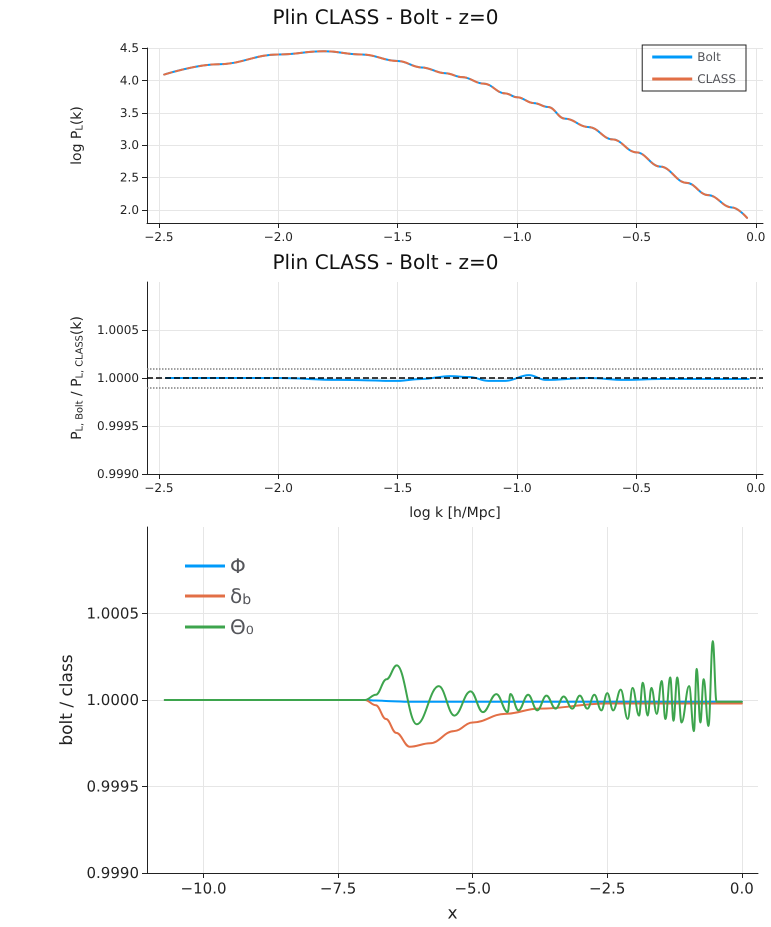 The width and height of the screenshot is (771, 927). I want to click on x-tick-label: −10.0, so click(203, 889).